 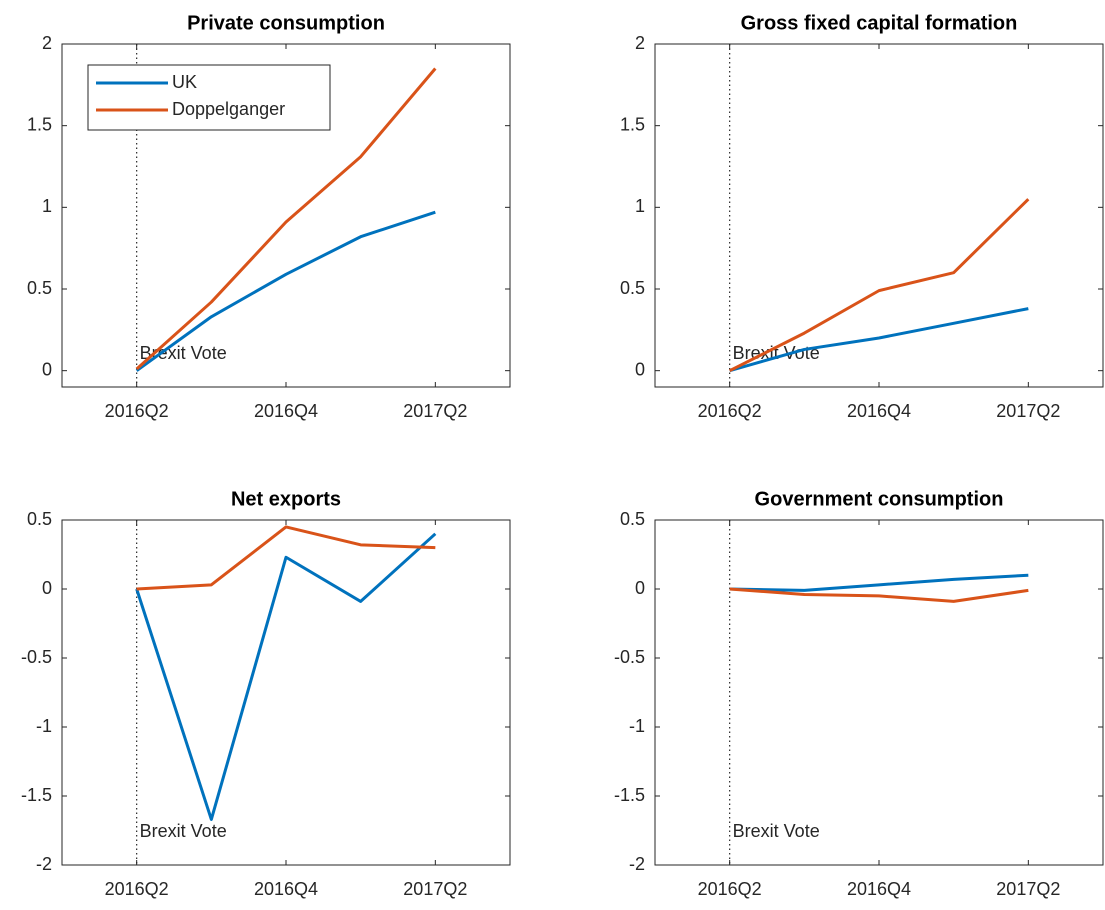 I want to click on chart-title: Private consumption, so click(x=286, y=23).